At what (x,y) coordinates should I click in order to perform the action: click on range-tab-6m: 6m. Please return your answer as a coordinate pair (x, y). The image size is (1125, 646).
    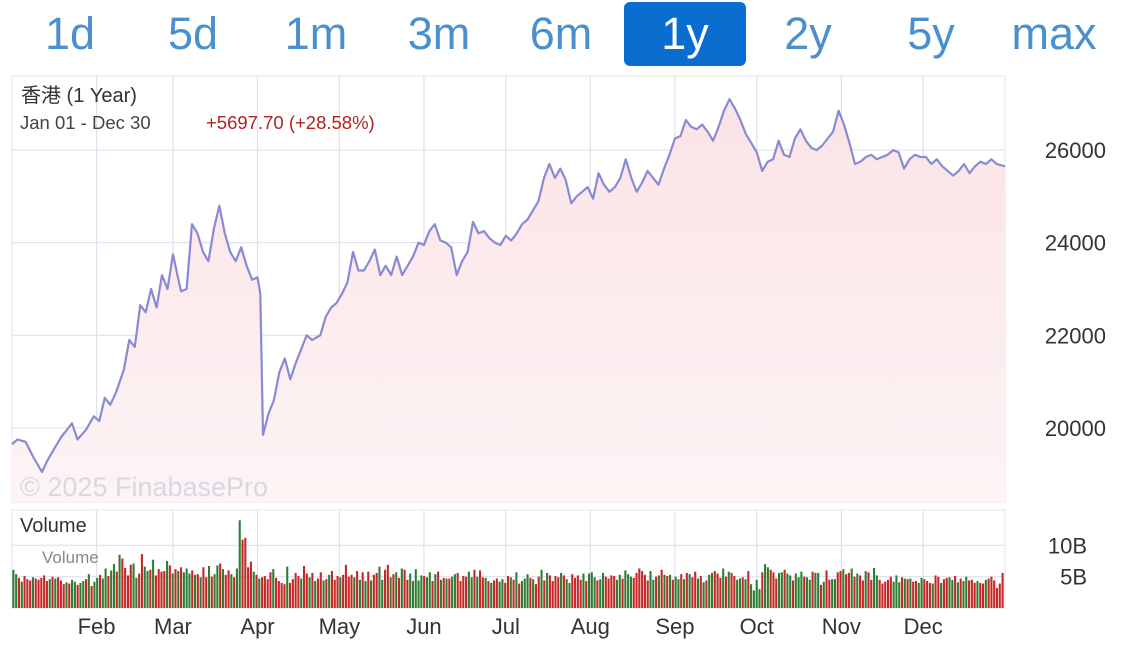
    Looking at the image, I should click on (561, 33).